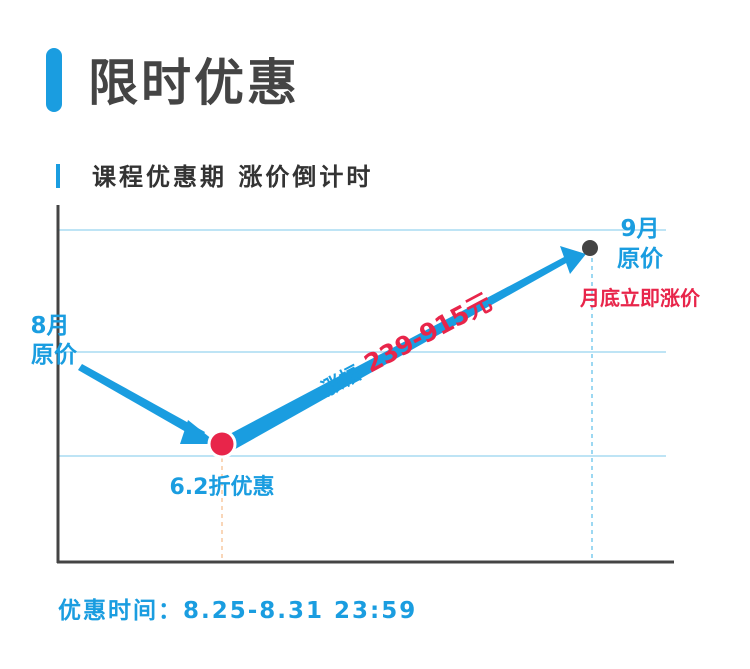 The image size is (750, 669). What do you see at coordinates (639, 229) in the screenshot?
I see `end-month: 9月` at bounding box center [639, 229].